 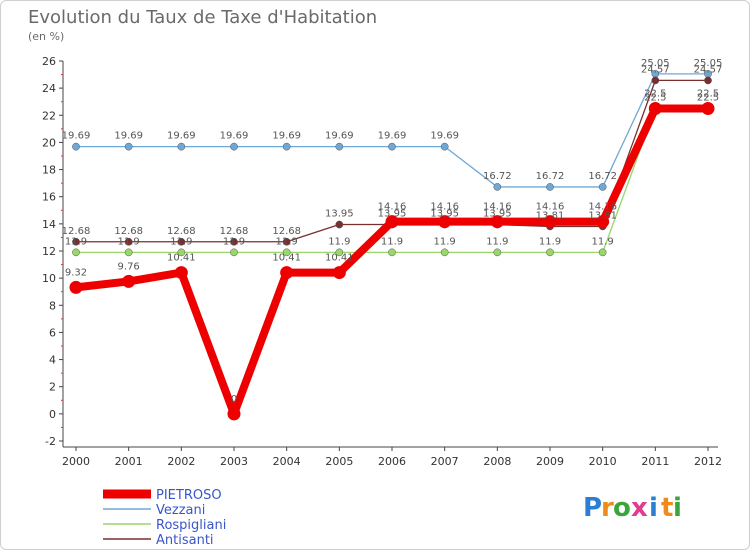 I want to click on legend-label: Antisanti, so click(x=185, y=540).